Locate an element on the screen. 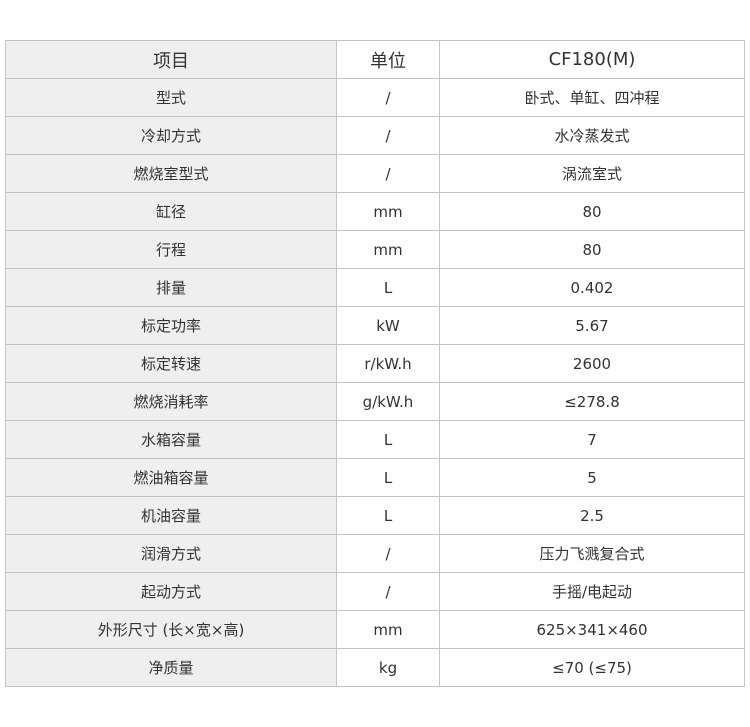 This screenshot has height=727, width=750. table-row: 起动方式 / 手摇/电起动 is located at coordinates (375, 591).